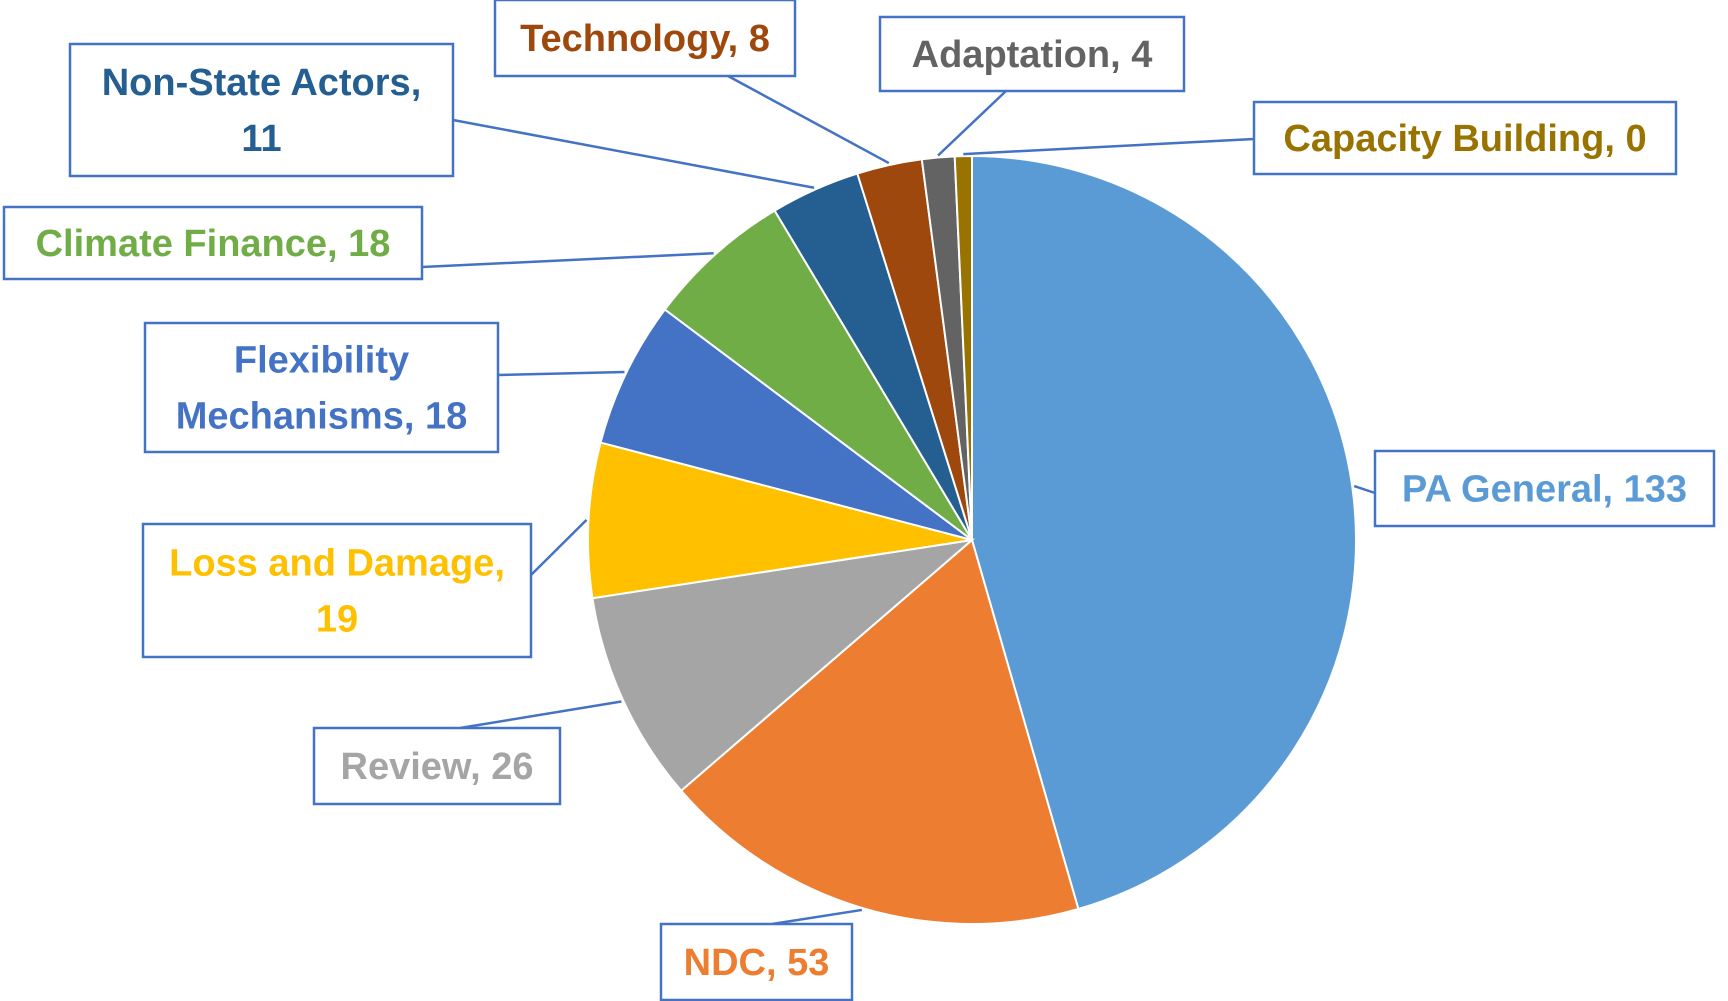  I want to click on data-label-text-loss-and-damage: Loss and Damage, 19, so click(337, 592).